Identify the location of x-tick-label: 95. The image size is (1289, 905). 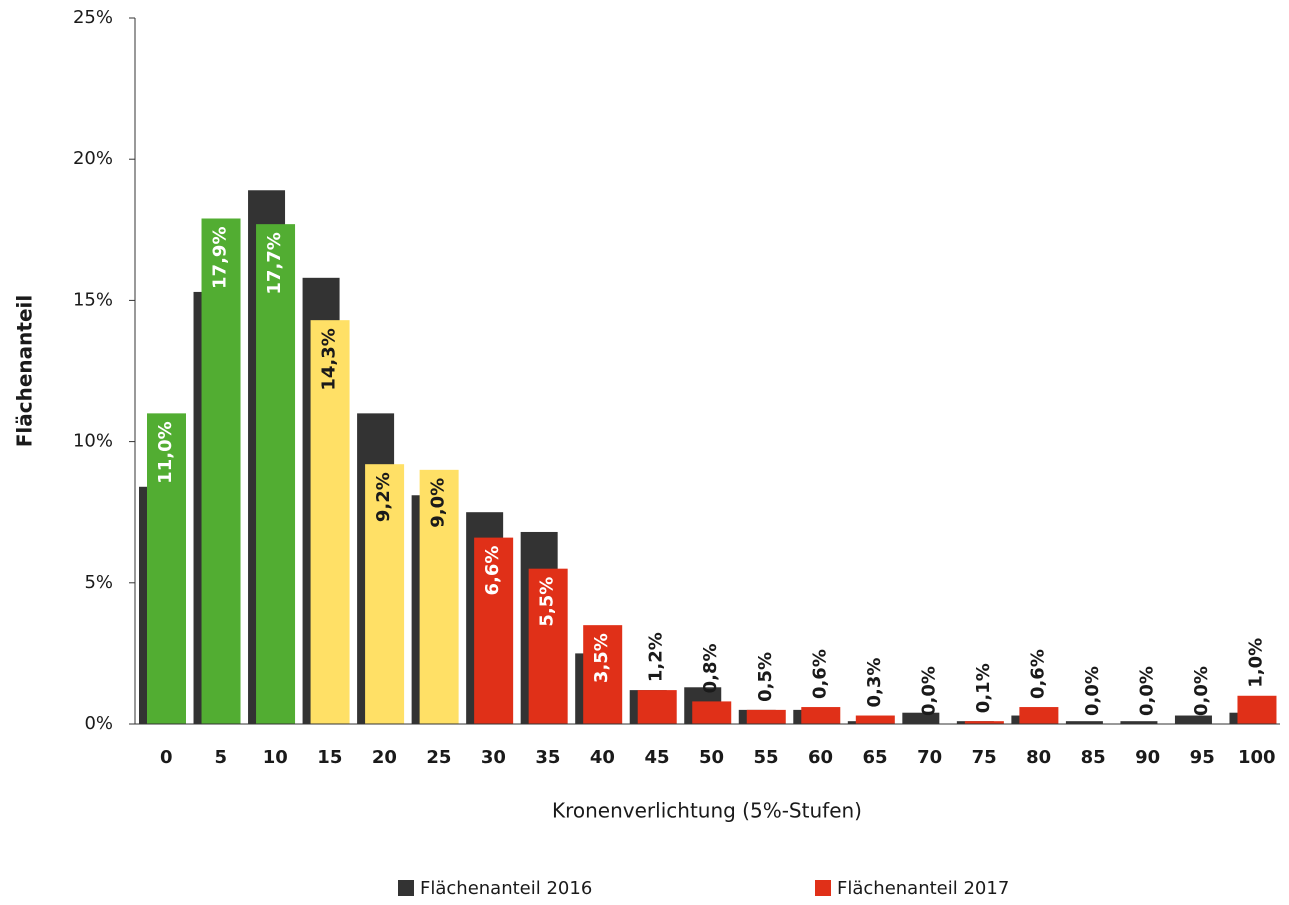
(1202, 757).